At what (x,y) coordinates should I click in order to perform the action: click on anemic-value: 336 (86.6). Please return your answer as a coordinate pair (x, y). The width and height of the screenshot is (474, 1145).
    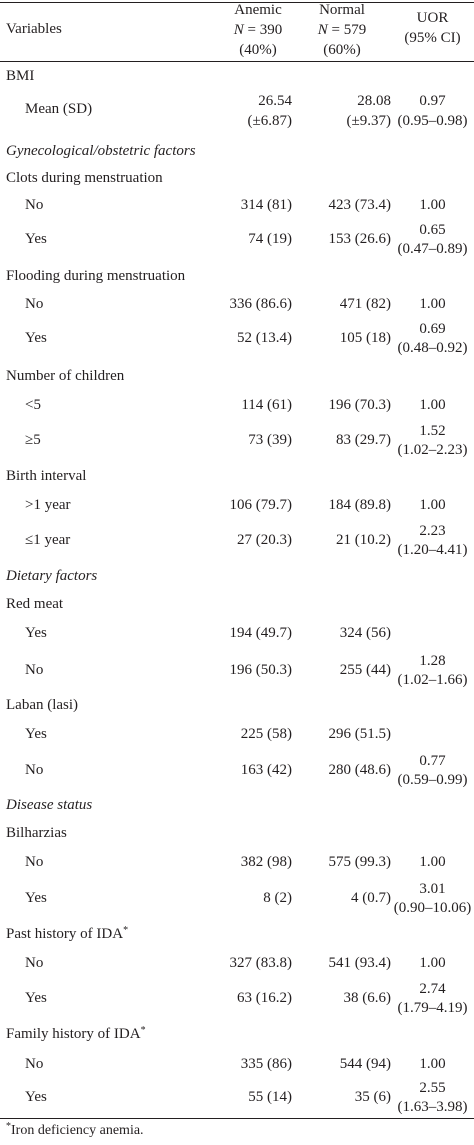
    Looking at the image, I should click on (261, 304).